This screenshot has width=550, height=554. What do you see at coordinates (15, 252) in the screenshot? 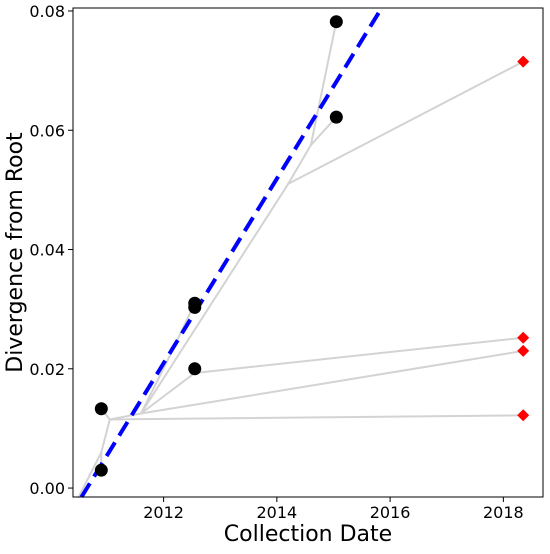
I see `y-axis-title: Divergence from Root` at bounding box center [15, 252].